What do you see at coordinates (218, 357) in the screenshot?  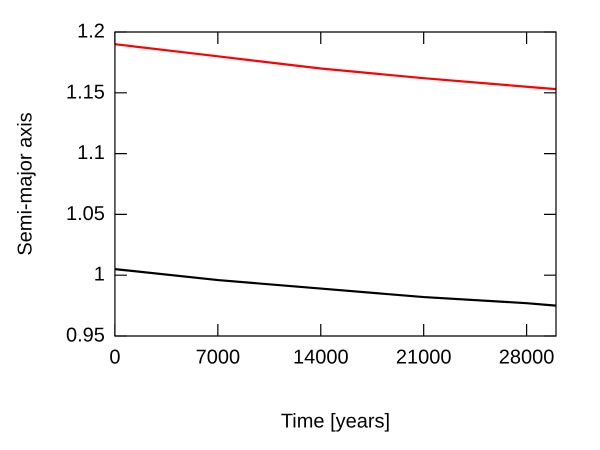 I see `x-tick-label: 7000` at bounding box center [218, 357].